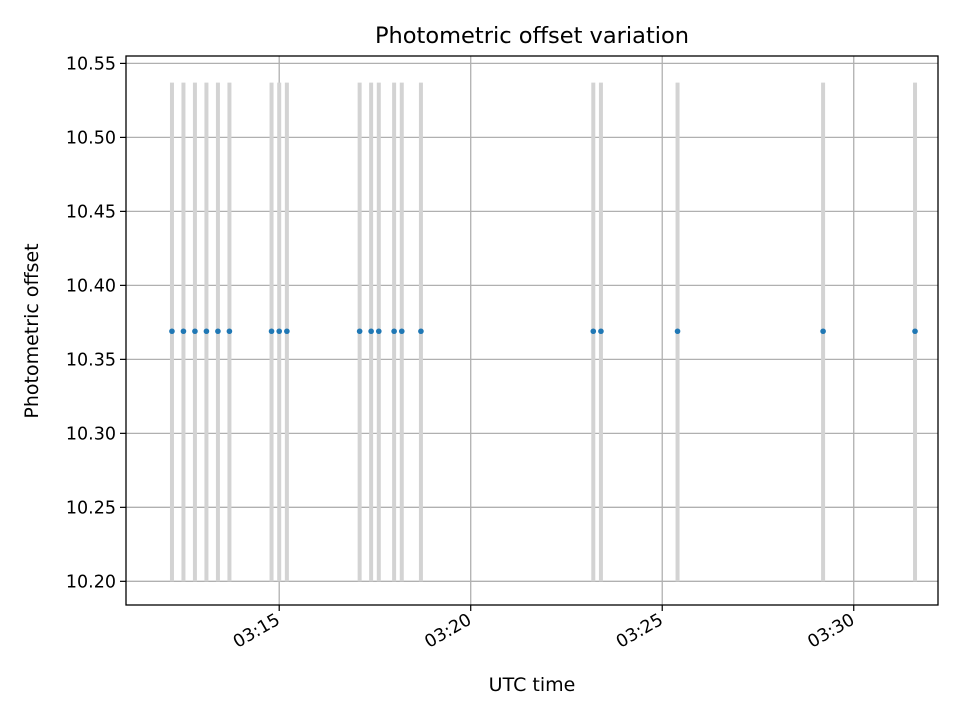 The width and height of the screenshot is (960, 724). I want to click on y-tick-label-3: 10.35, so click(91, 360).